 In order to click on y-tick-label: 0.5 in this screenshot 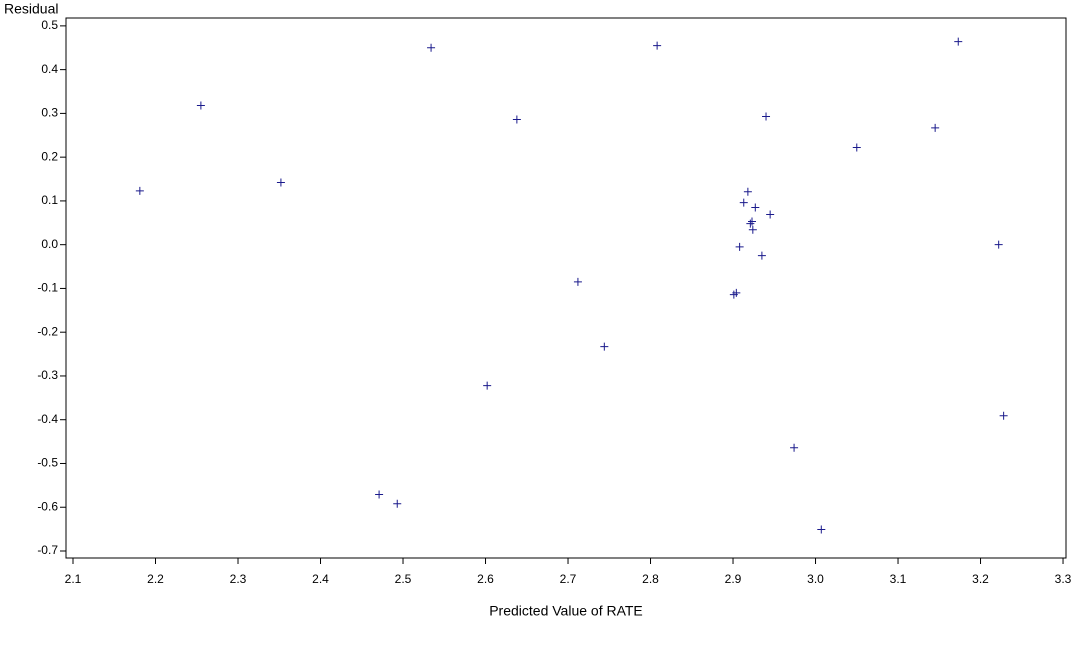, I will do `click(49, 25)`.